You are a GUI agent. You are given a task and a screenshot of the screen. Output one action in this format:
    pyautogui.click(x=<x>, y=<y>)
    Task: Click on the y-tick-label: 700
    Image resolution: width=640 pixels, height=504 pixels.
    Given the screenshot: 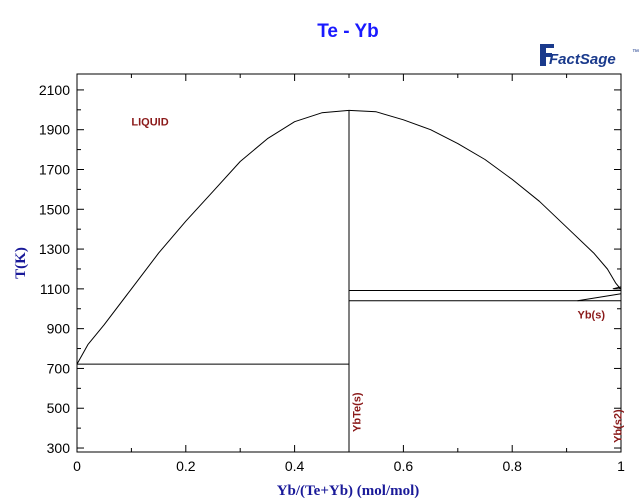 What is the action you would take?
    pyautogui.click(x=59, y=368)
    